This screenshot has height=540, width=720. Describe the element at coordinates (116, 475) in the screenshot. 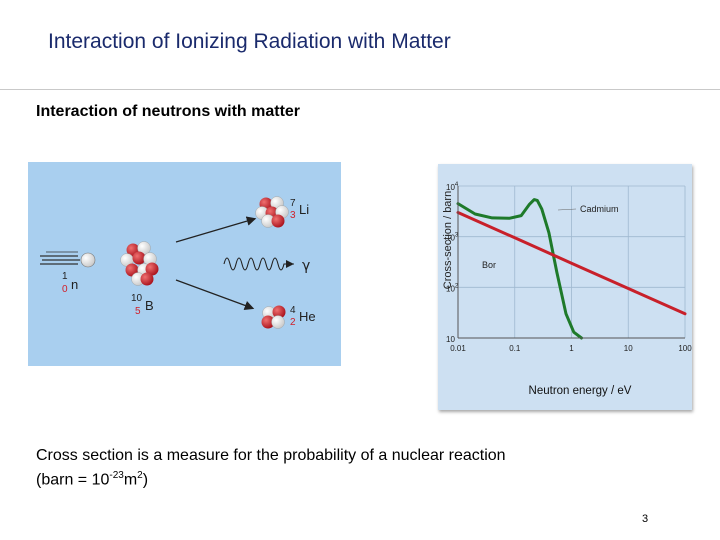

I see `caption-exponent-1: -23` at that location.